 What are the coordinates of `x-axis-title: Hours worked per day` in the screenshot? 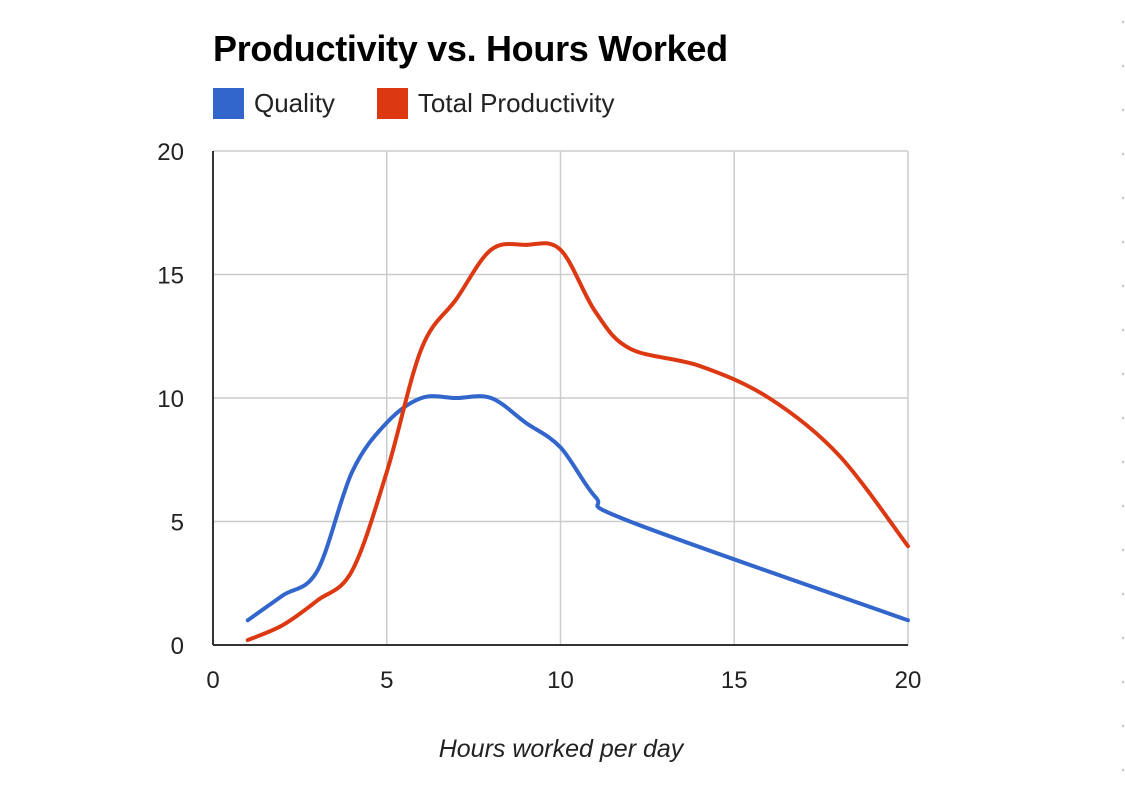 It's located at (562, 749).